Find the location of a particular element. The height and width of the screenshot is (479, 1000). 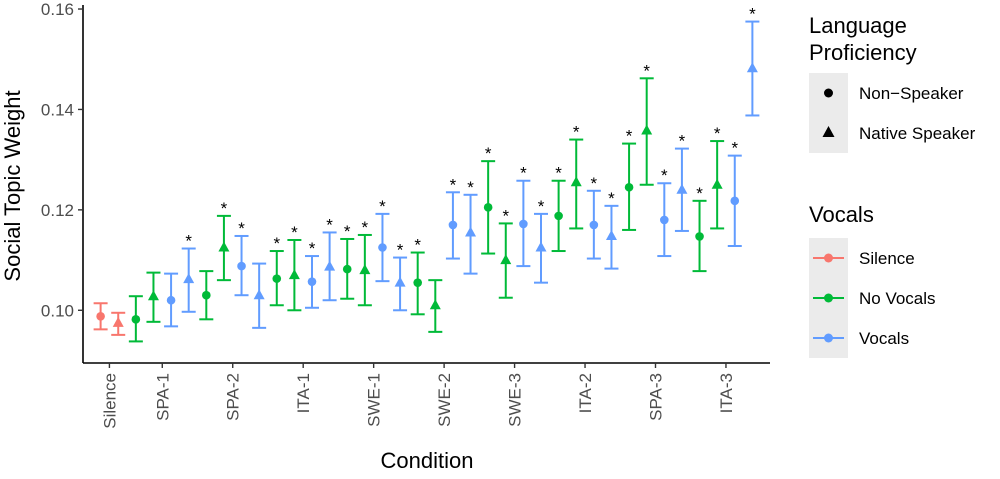

legend-label-native-speaker: Native Speaker is located at coordinates (917, 133).